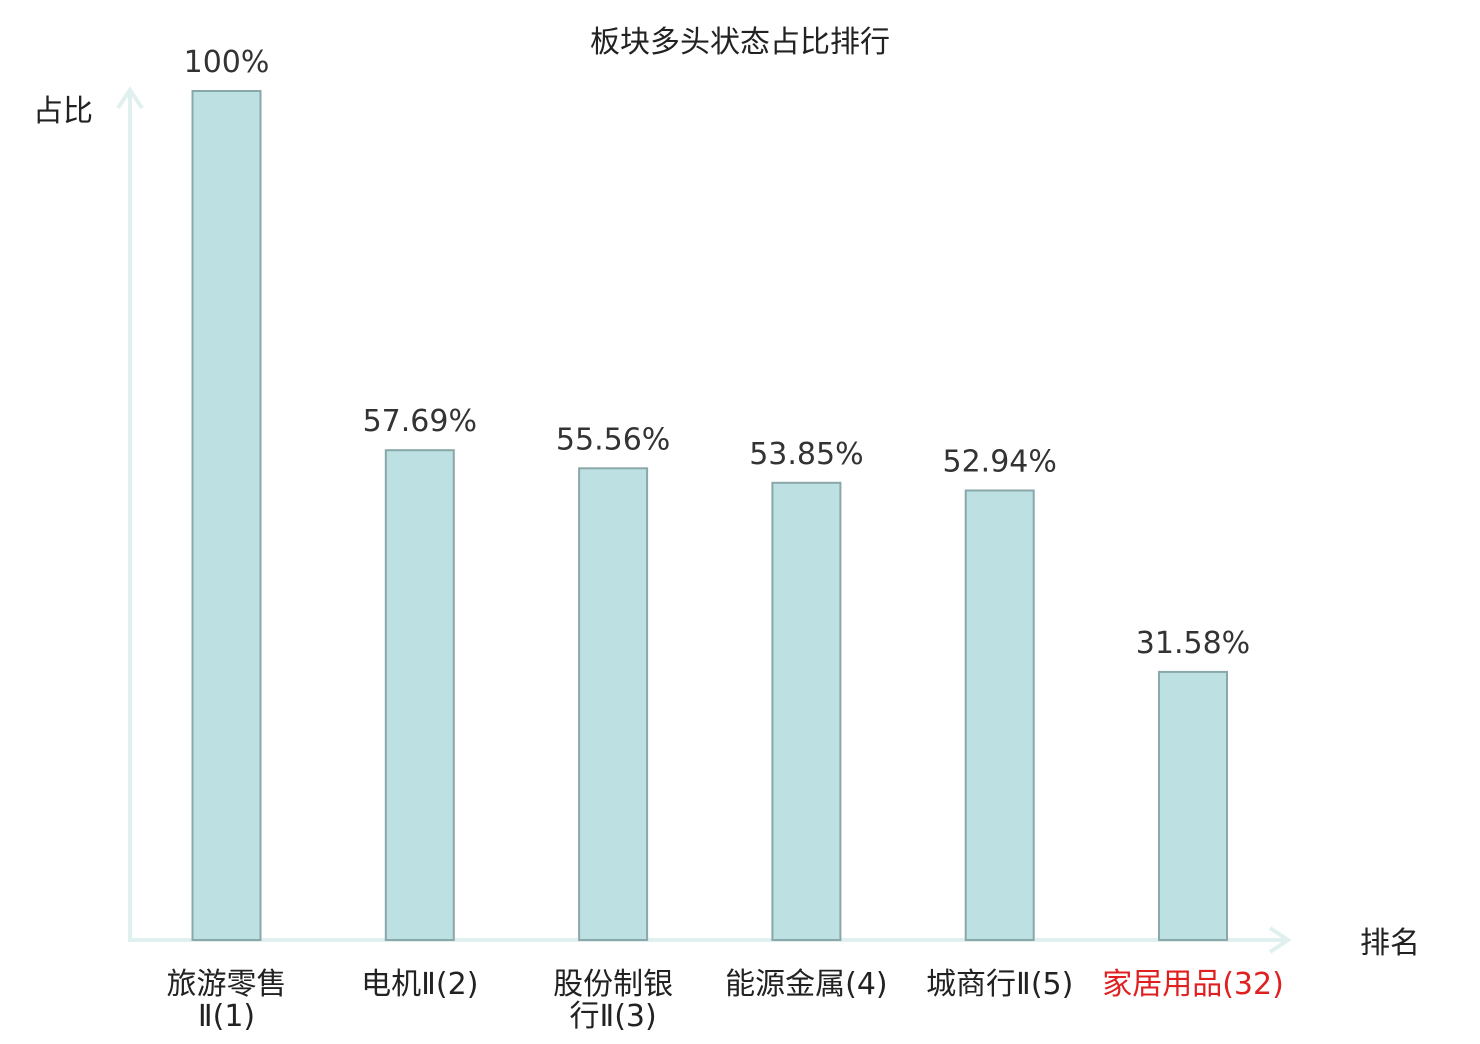 The height and width of the screenshot is (1044, 1480). Describe the element at coordinates (63, 111) in the screenshot. I see `y-axis-label: 占比` at that location.